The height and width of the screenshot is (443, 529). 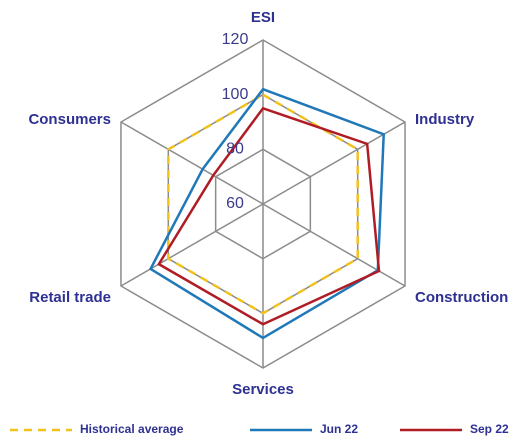 What do you see at coordinates (235, 94) in the screenshot?
I see `r-tick-label: 100` at bounding box center [235, 94].